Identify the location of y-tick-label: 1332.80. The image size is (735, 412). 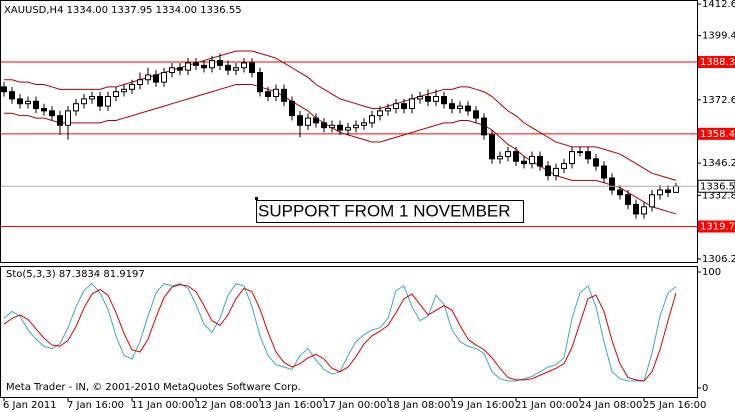
(718, 195).